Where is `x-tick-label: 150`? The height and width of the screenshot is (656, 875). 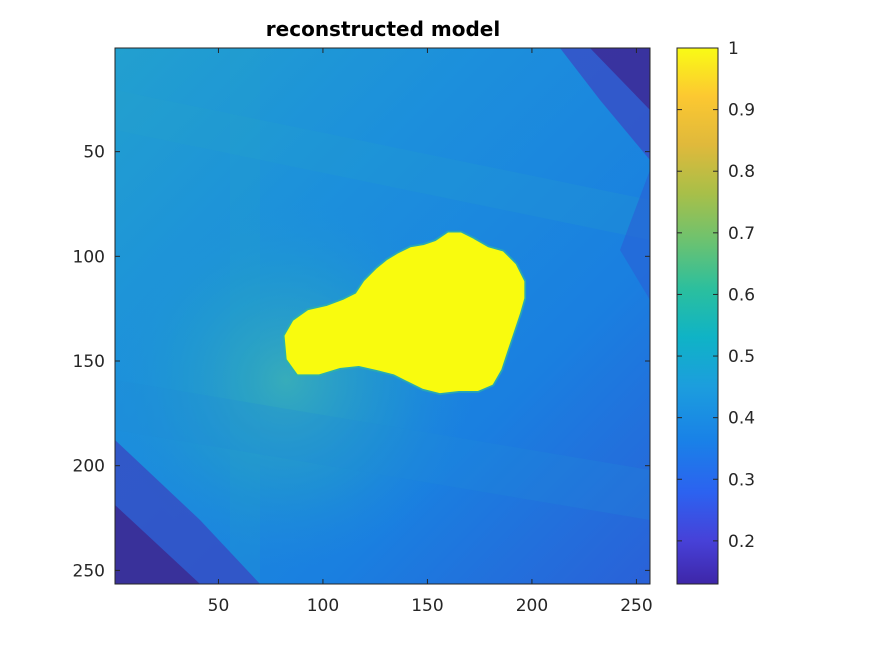 x-tick-label: 150 is located at coordinates (427, 606).